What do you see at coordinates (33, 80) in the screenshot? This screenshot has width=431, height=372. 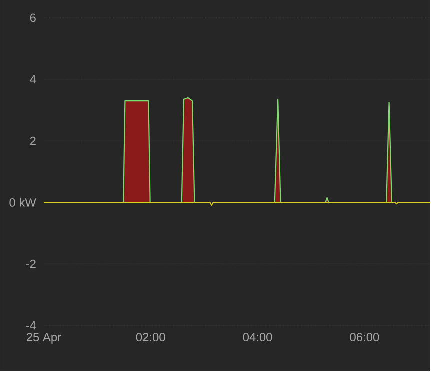 I see `y-tick-label: 4` at bounding box center [33, 80].